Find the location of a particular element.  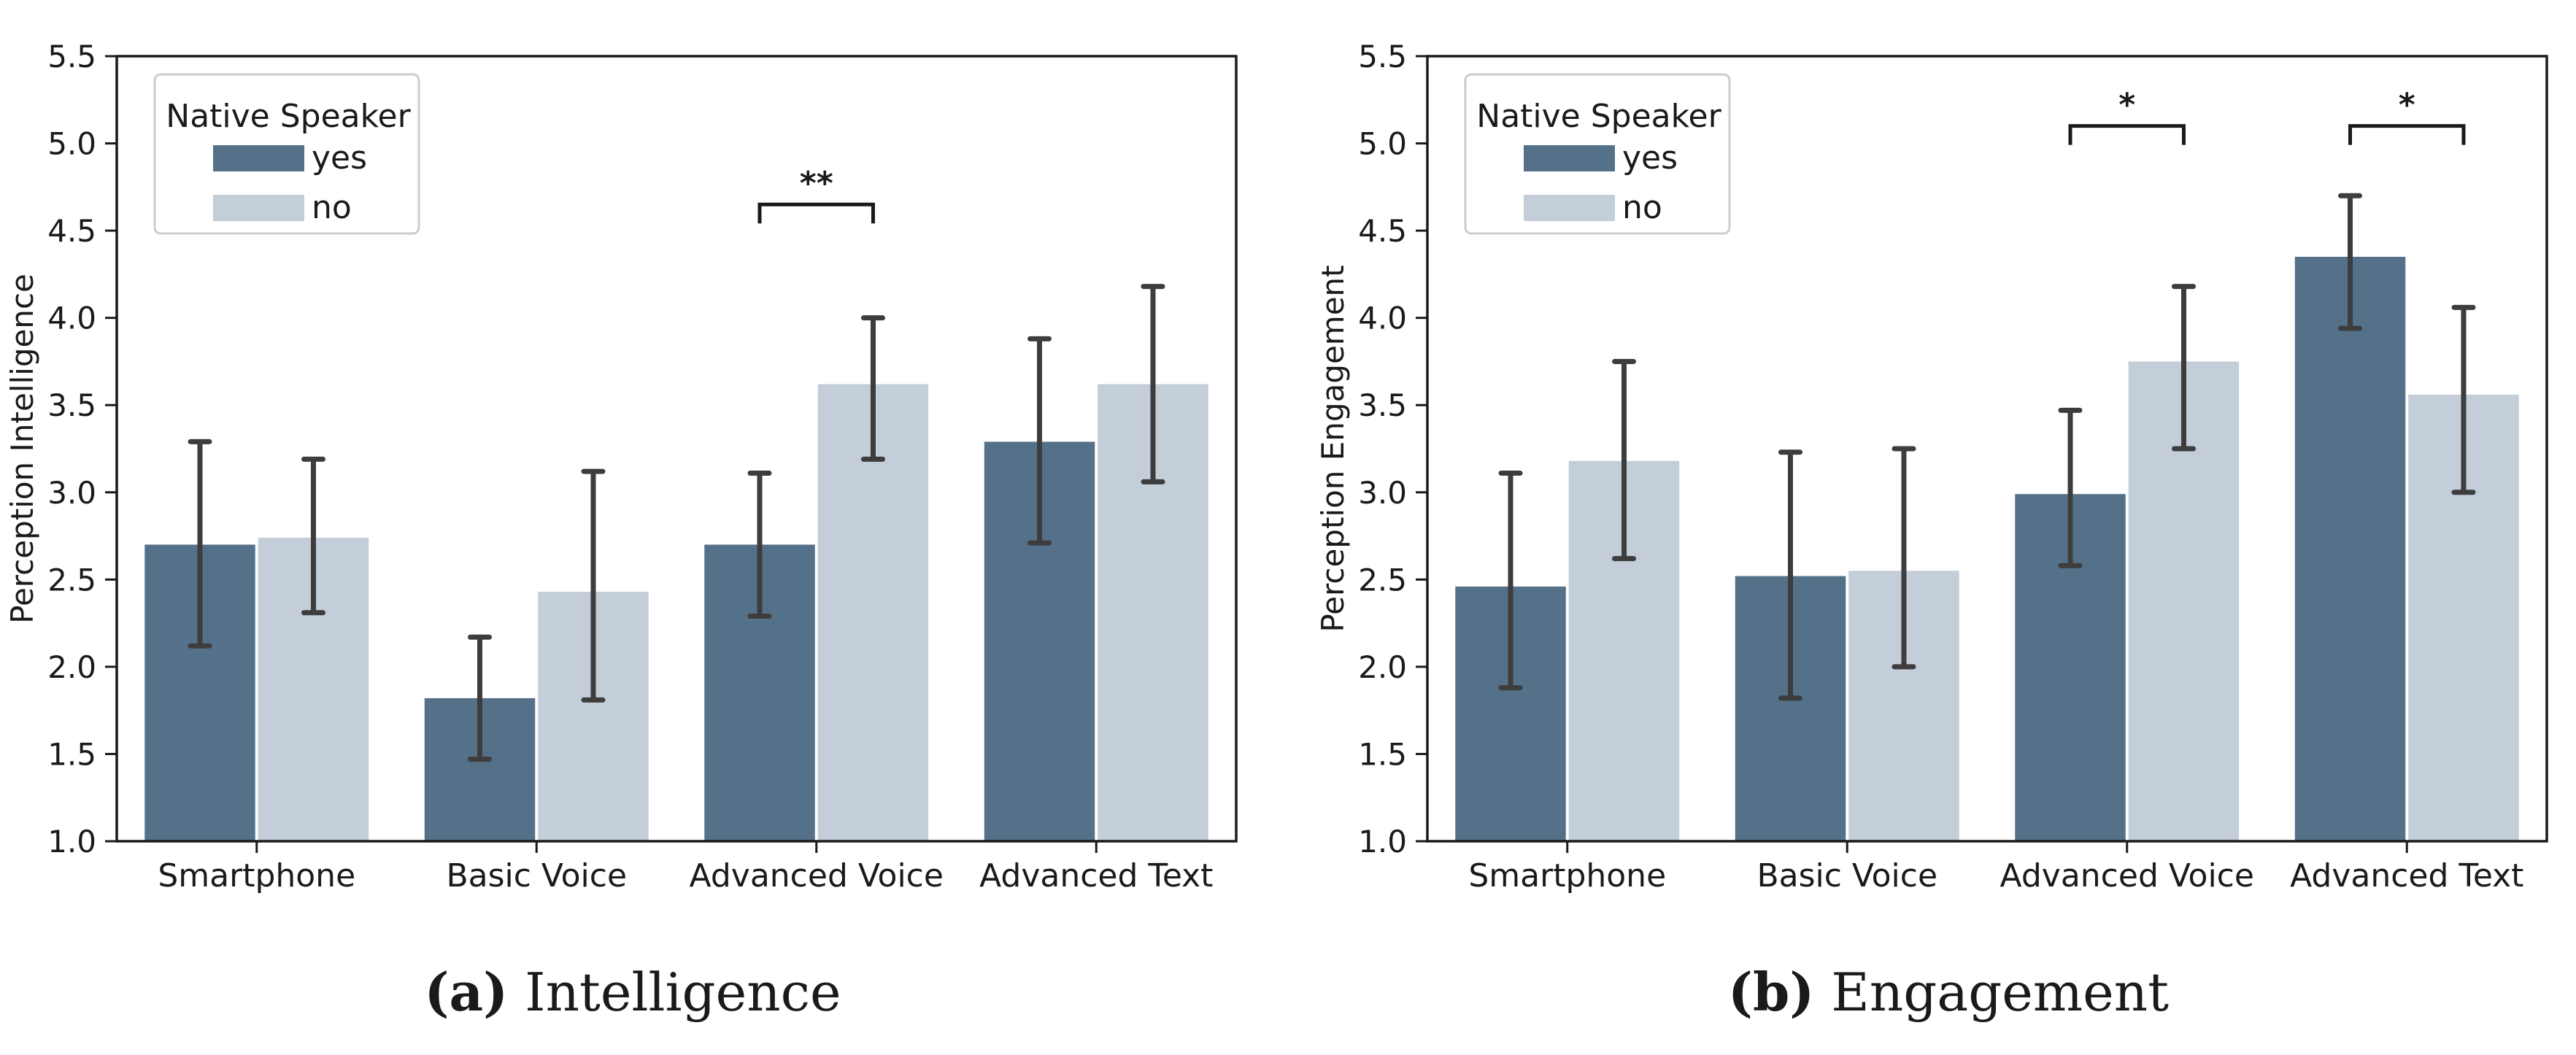

significance-marker: ** is located at coordinates (816, 183).